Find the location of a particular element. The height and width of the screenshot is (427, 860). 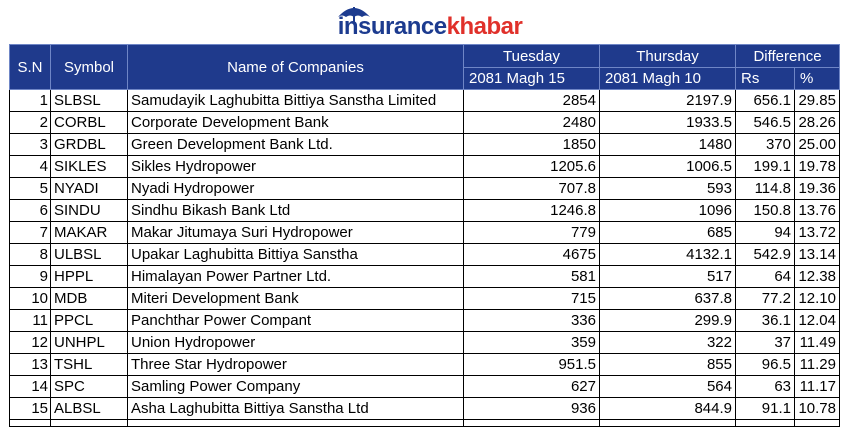

cell-company-name: Union Hydropower is located at coordinates (295, 342).